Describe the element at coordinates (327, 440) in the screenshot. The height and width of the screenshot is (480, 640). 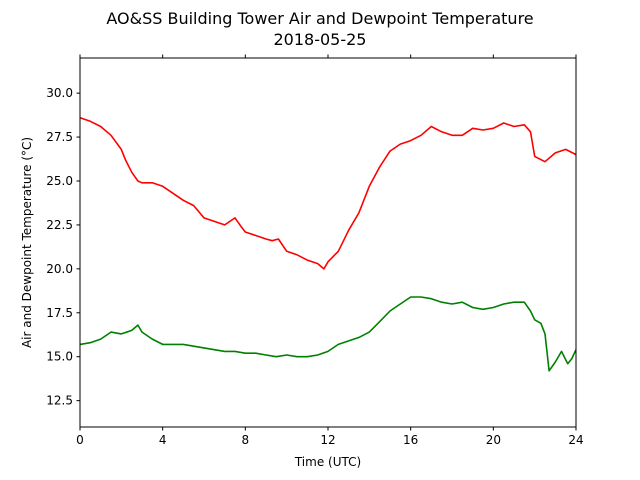
I see `x-tick-label: 12` at that location.